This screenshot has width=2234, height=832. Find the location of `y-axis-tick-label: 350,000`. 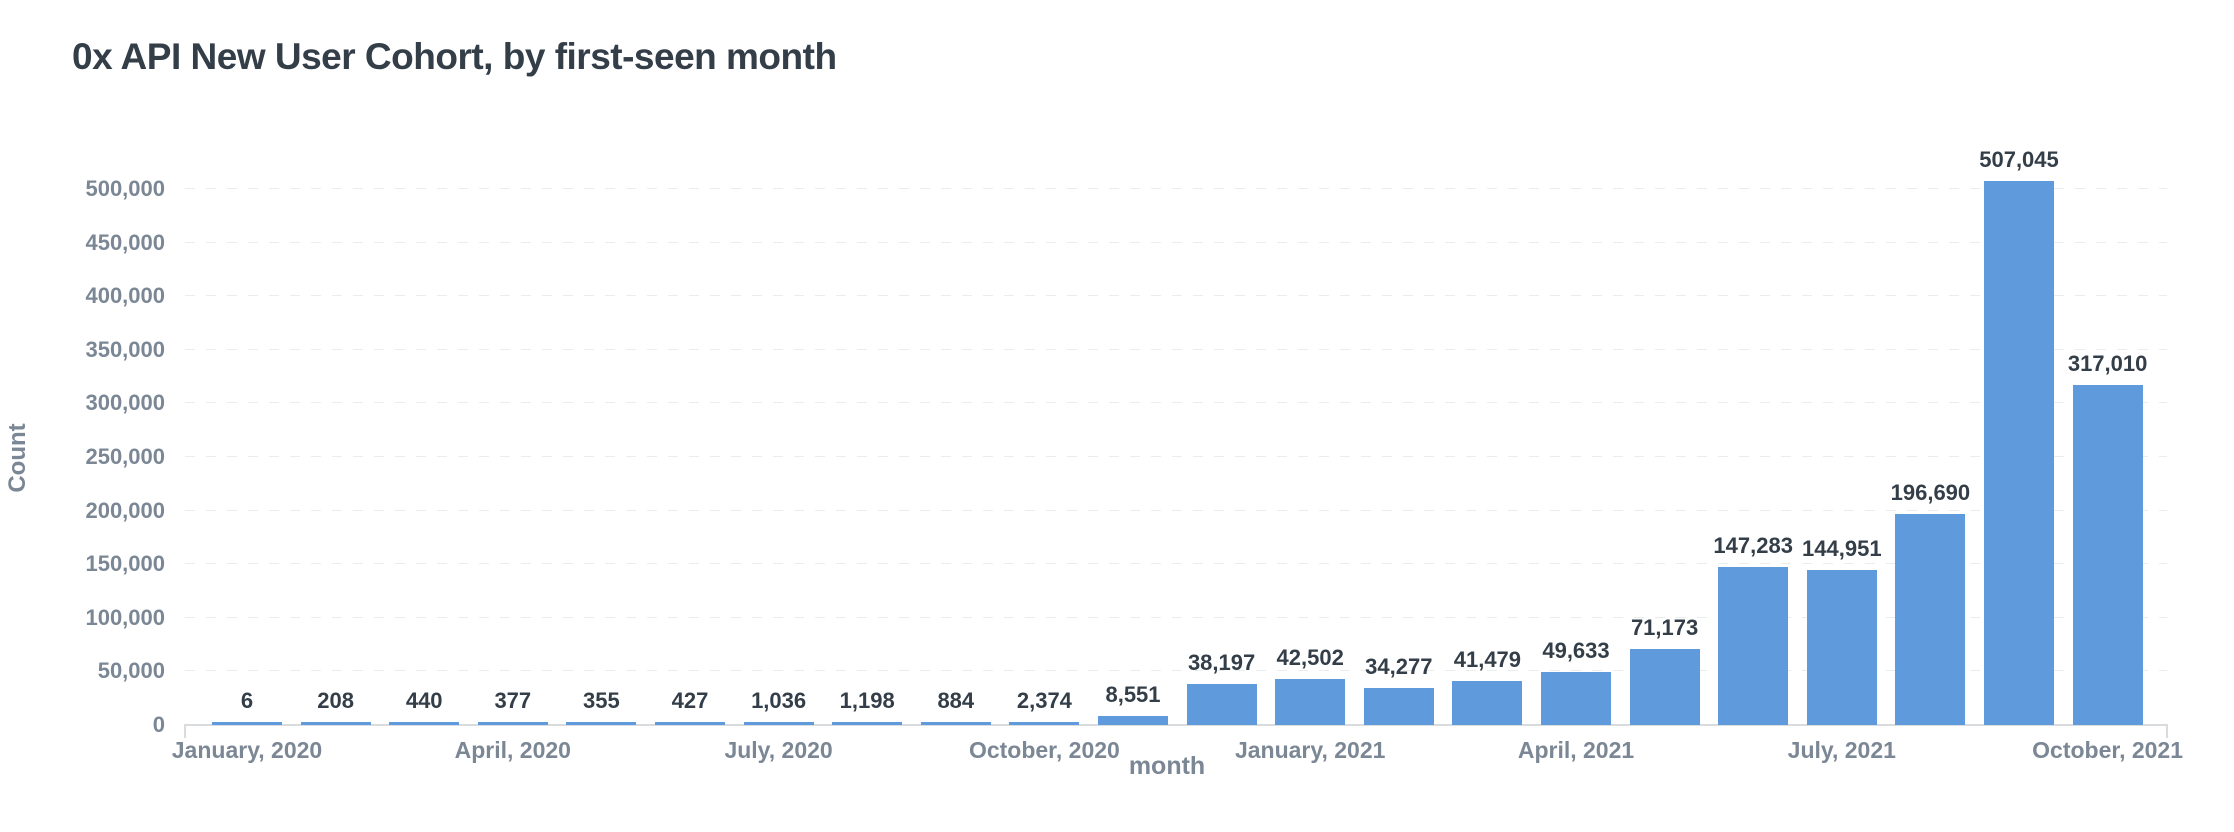

y-axis-tick-label: 350,000 is located at coordinates (125, 349).